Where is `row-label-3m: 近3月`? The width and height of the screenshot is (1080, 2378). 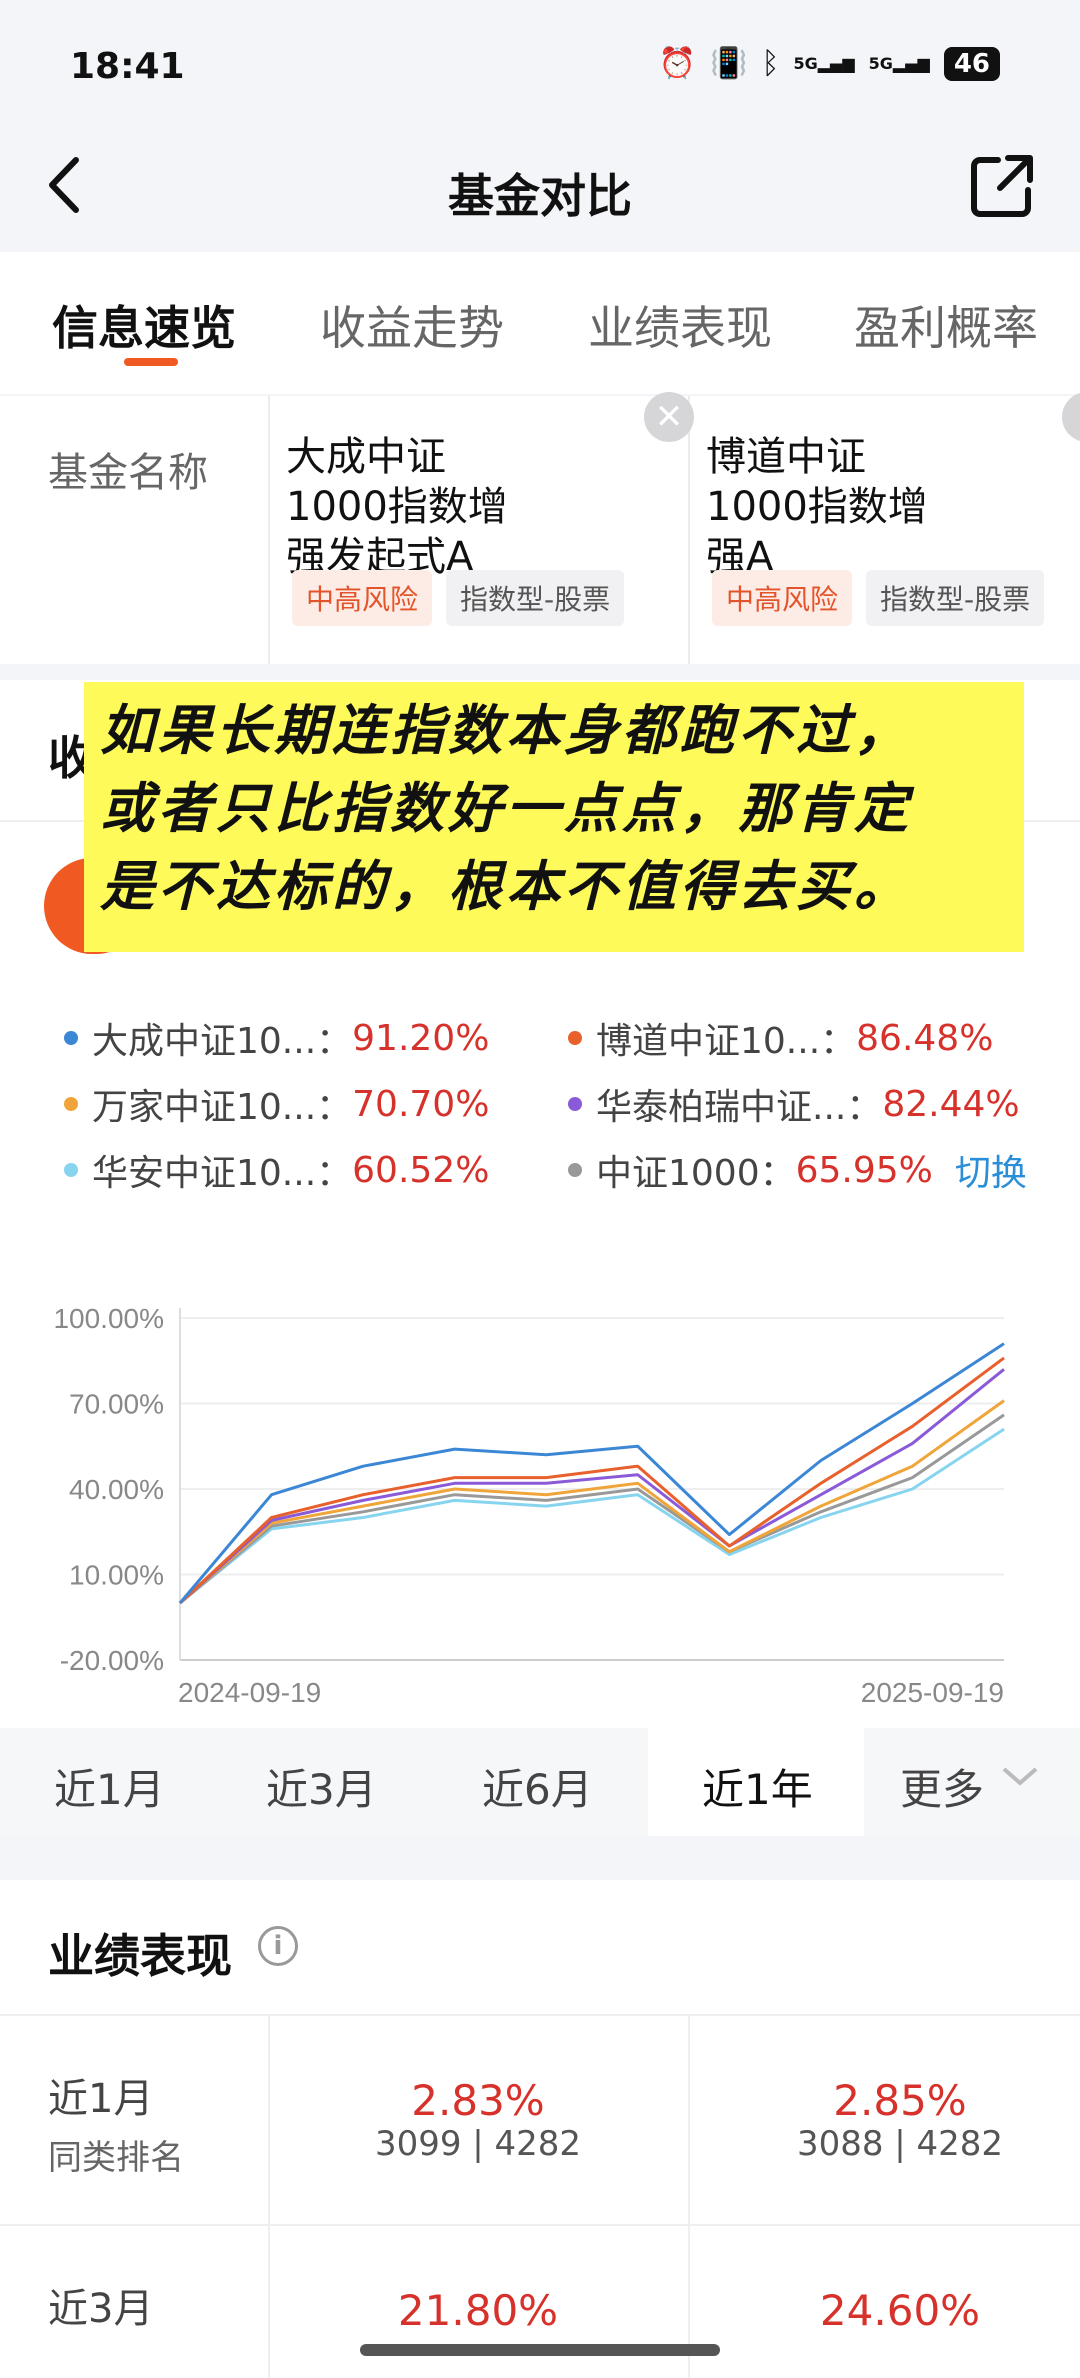
row-label-3m: 近3月 is located at coordinates (101, 2309).